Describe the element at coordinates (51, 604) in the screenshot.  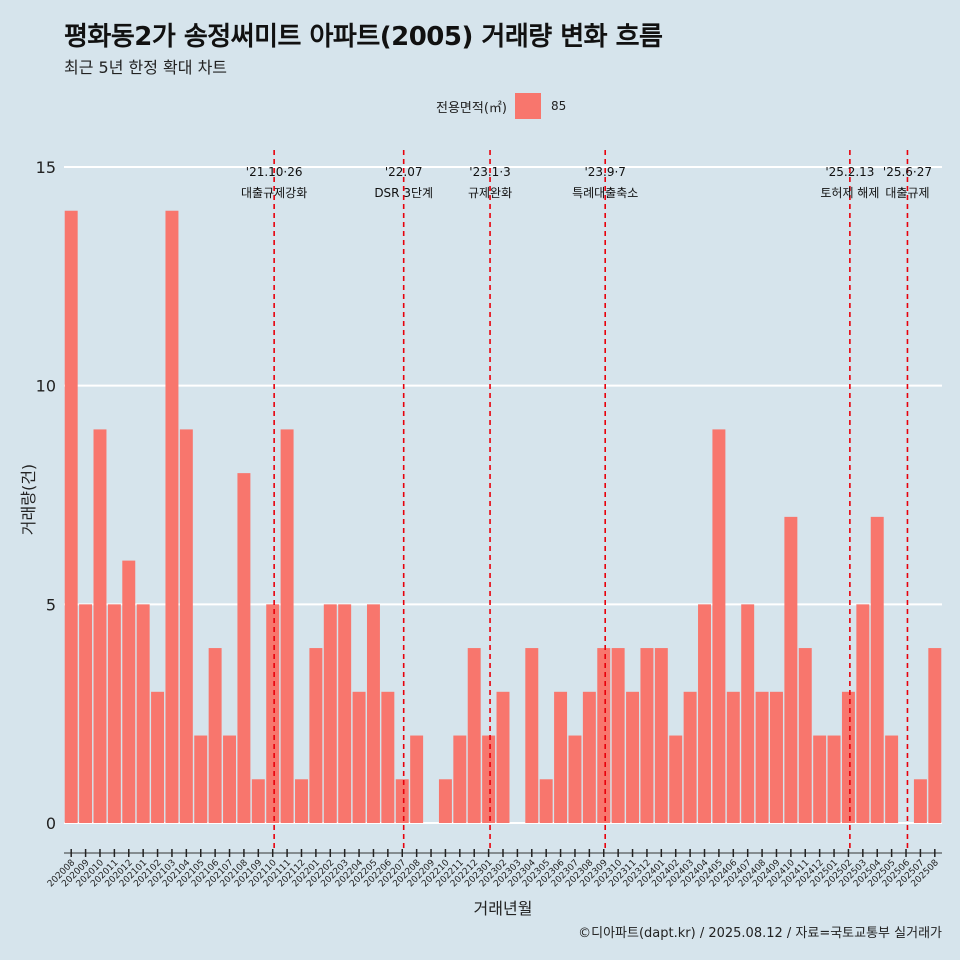
I see `y-tick-label: 5` at that location.